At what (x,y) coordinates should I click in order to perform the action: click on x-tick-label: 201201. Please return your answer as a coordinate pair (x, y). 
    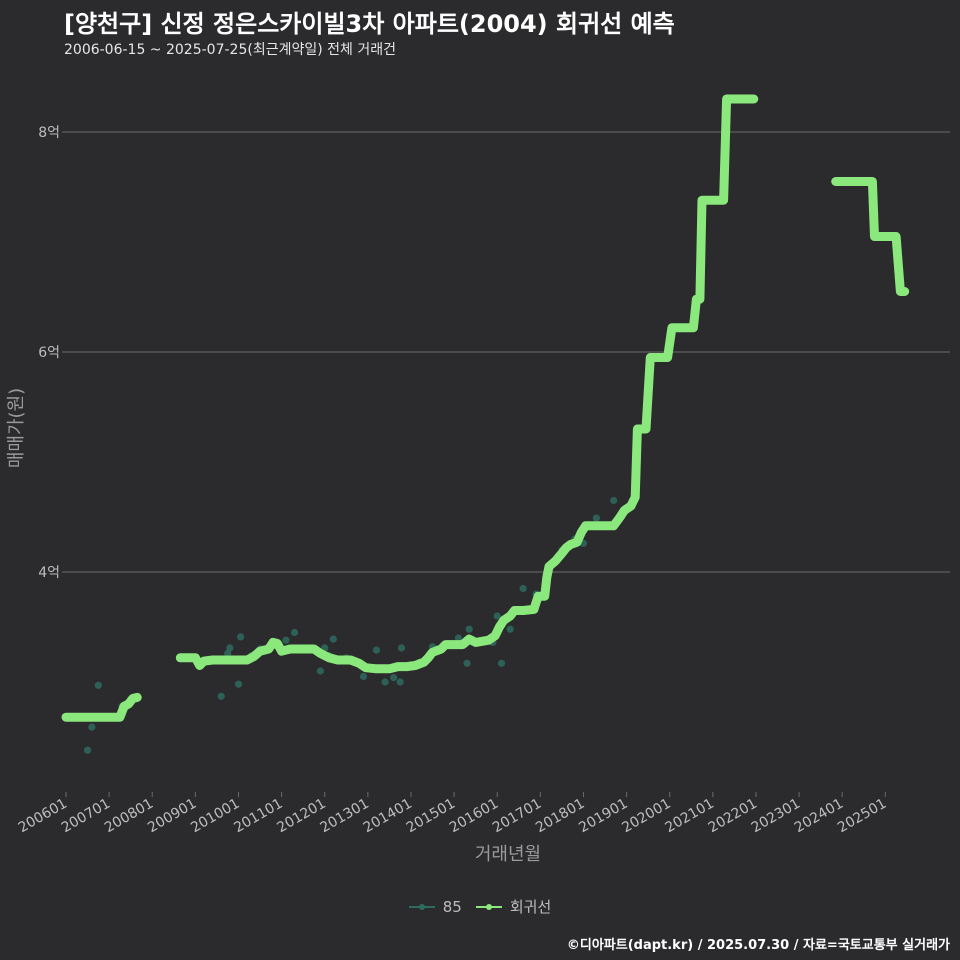
    Looking at the image, I should click on (301, 816).